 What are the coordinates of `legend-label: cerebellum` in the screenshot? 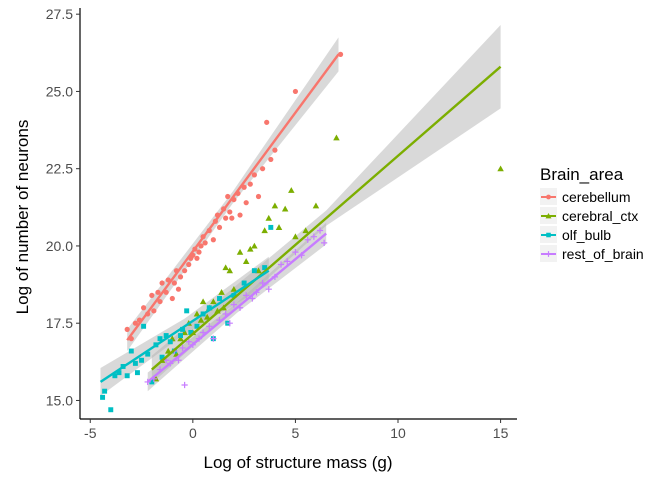 It's located at (596, 197).